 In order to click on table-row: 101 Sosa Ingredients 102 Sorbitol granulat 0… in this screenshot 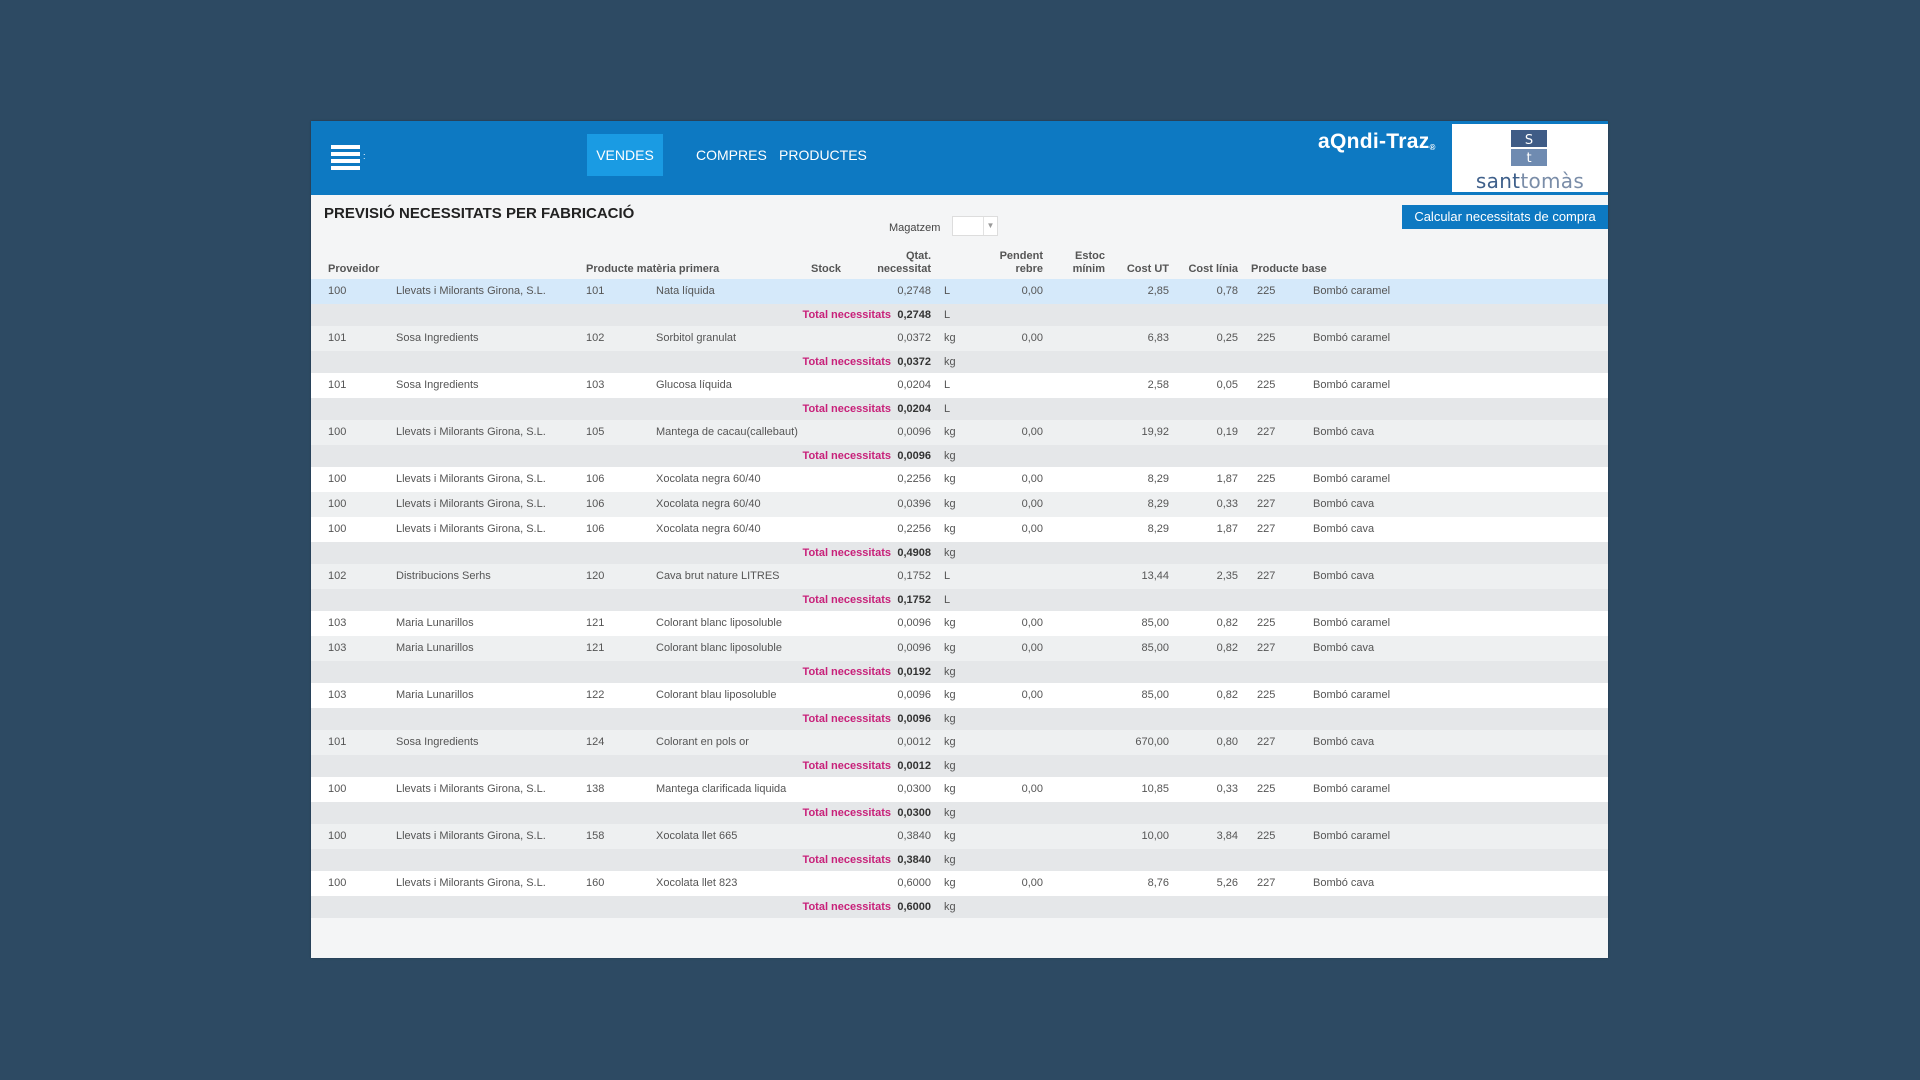, I will do `click(959, 338)`.